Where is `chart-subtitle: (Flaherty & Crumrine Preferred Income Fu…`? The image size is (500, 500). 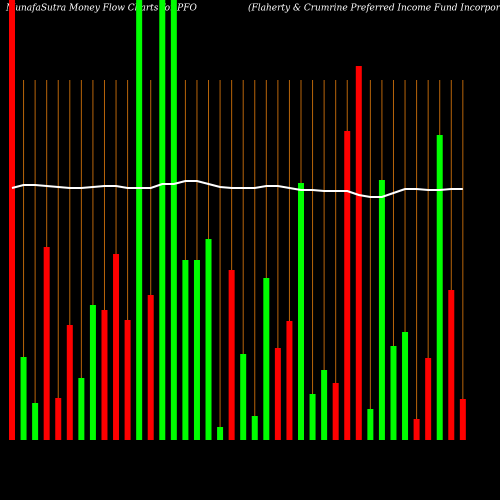 chart-subtitle: (Flaherty & Crumrine Preferred Income Fu… is located at coordinates (374, 8).